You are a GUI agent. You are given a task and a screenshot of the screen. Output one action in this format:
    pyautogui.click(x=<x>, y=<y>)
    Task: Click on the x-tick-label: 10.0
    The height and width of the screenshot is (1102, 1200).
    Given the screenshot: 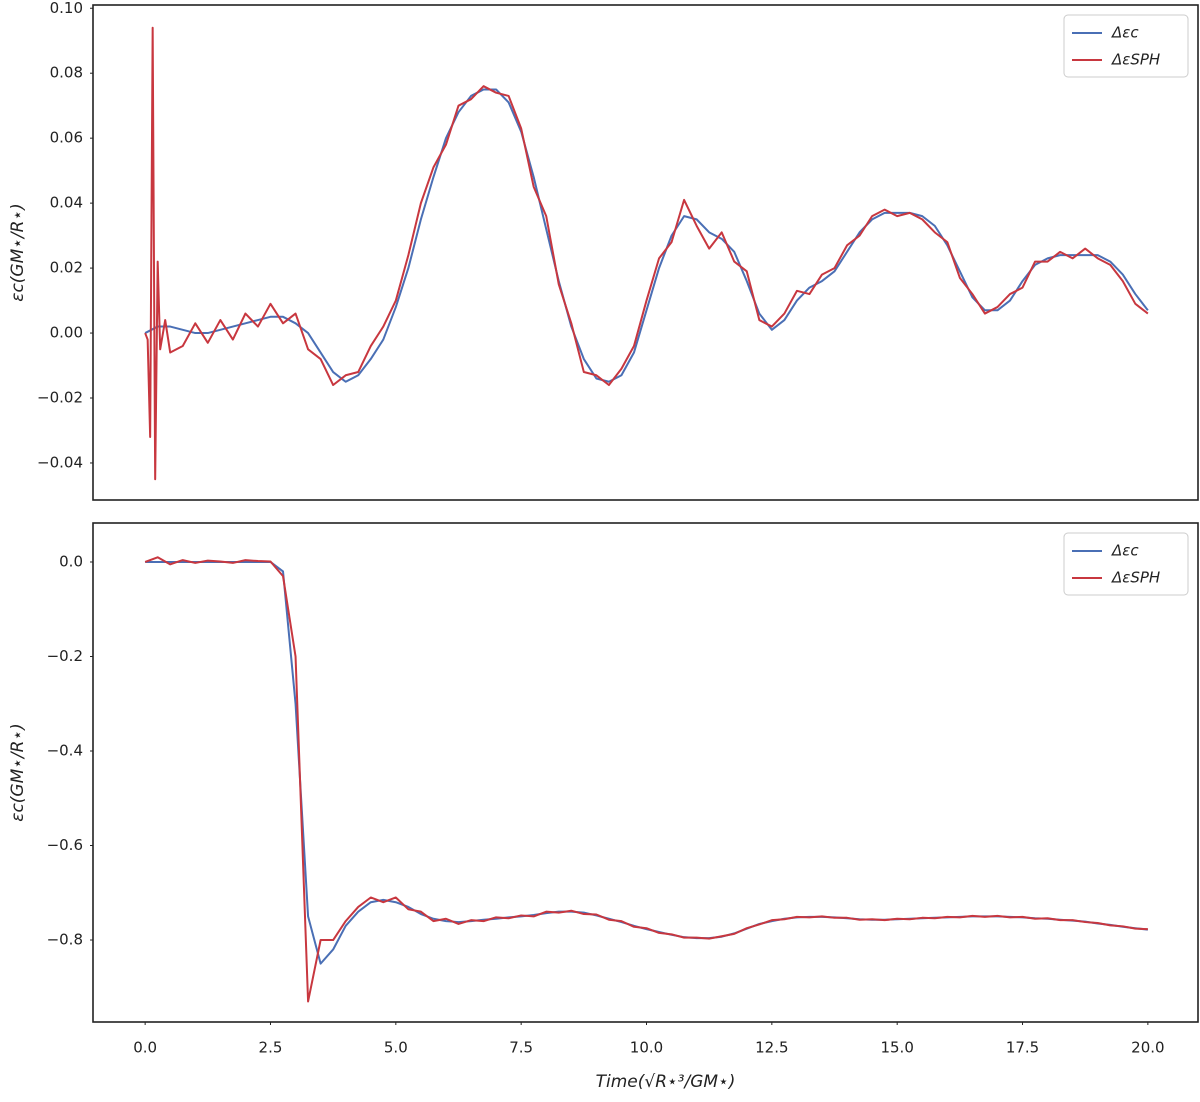 What is the action you would take?
    pyautogui.click(x=646, y=1048)
    